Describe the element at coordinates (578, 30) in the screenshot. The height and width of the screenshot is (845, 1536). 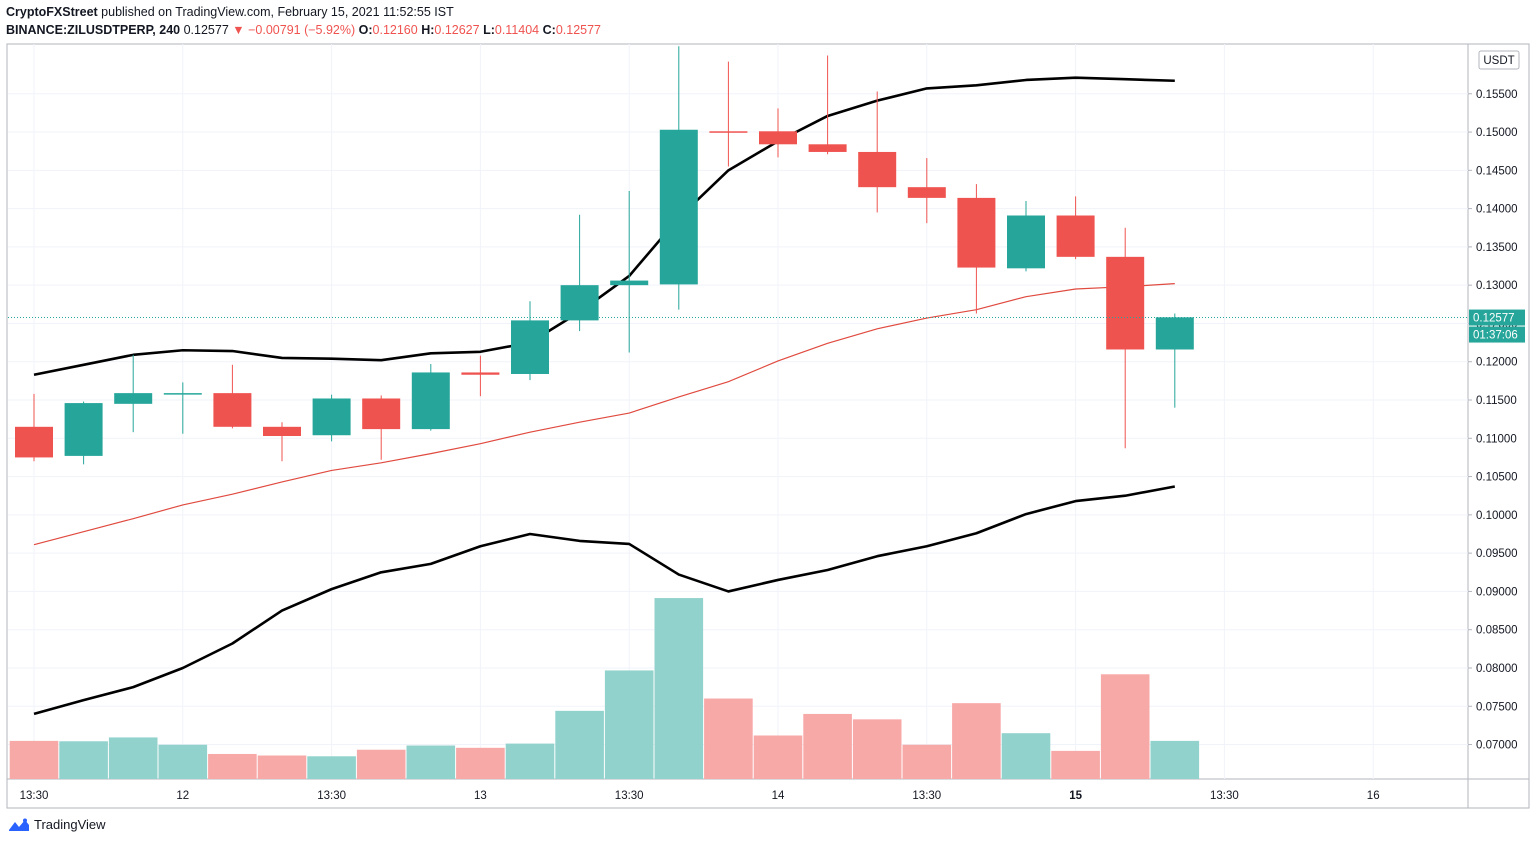
I see `close-value: 0.12577` at that location.